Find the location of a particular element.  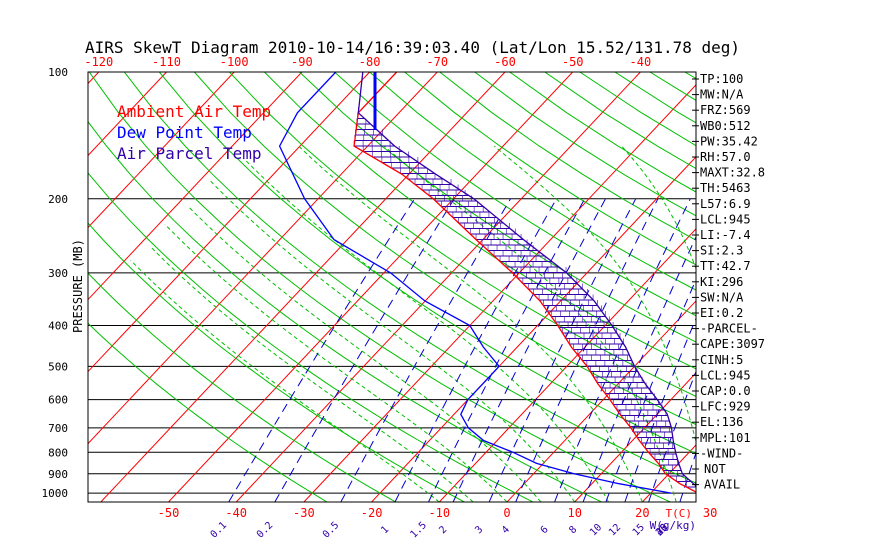

top-temp-tick-label: -120 is located at coordinates (98, 62).